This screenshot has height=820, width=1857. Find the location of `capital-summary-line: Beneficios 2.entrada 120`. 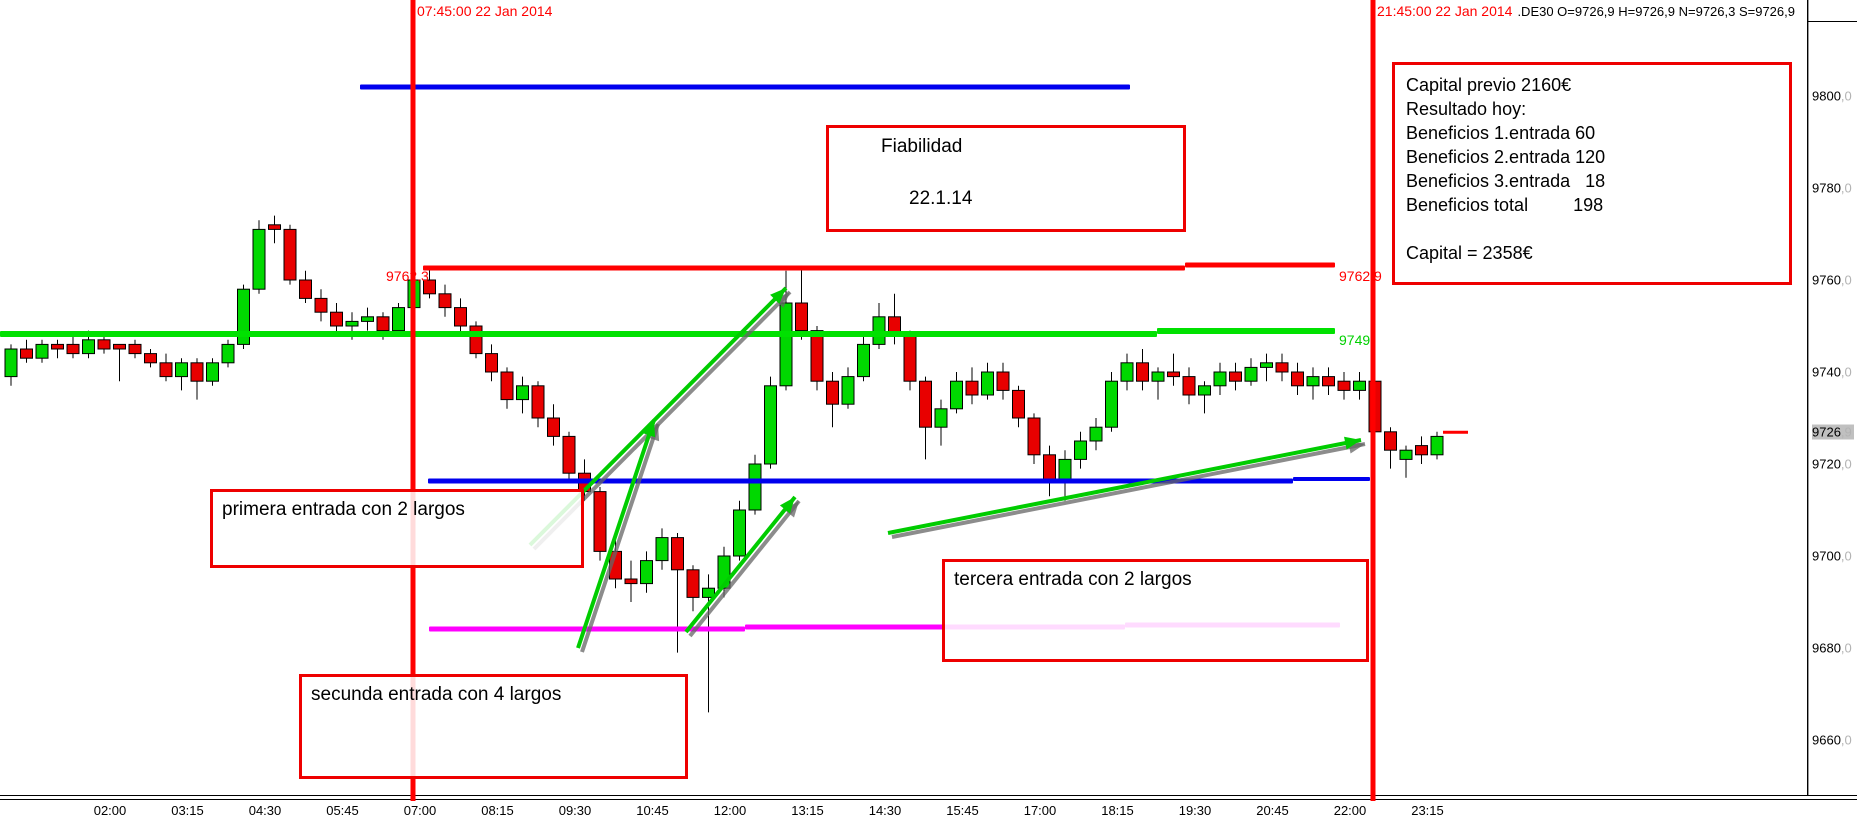

capital-summary-line: Beneficios 2.entrada 120 is located at coordinates (1506, 157).